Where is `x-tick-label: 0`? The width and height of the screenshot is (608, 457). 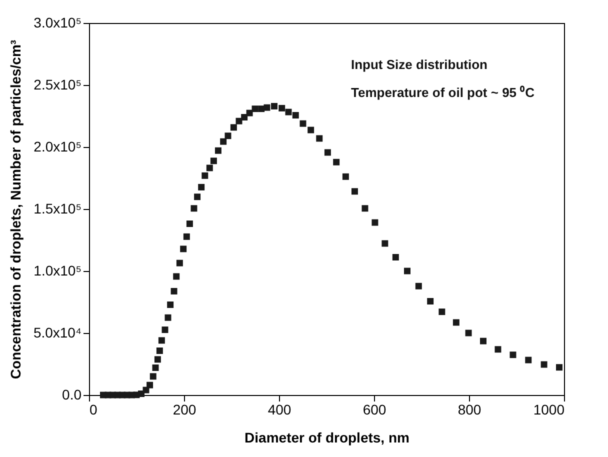
x-tick-label: 0 is located at coordinates (94, 410).